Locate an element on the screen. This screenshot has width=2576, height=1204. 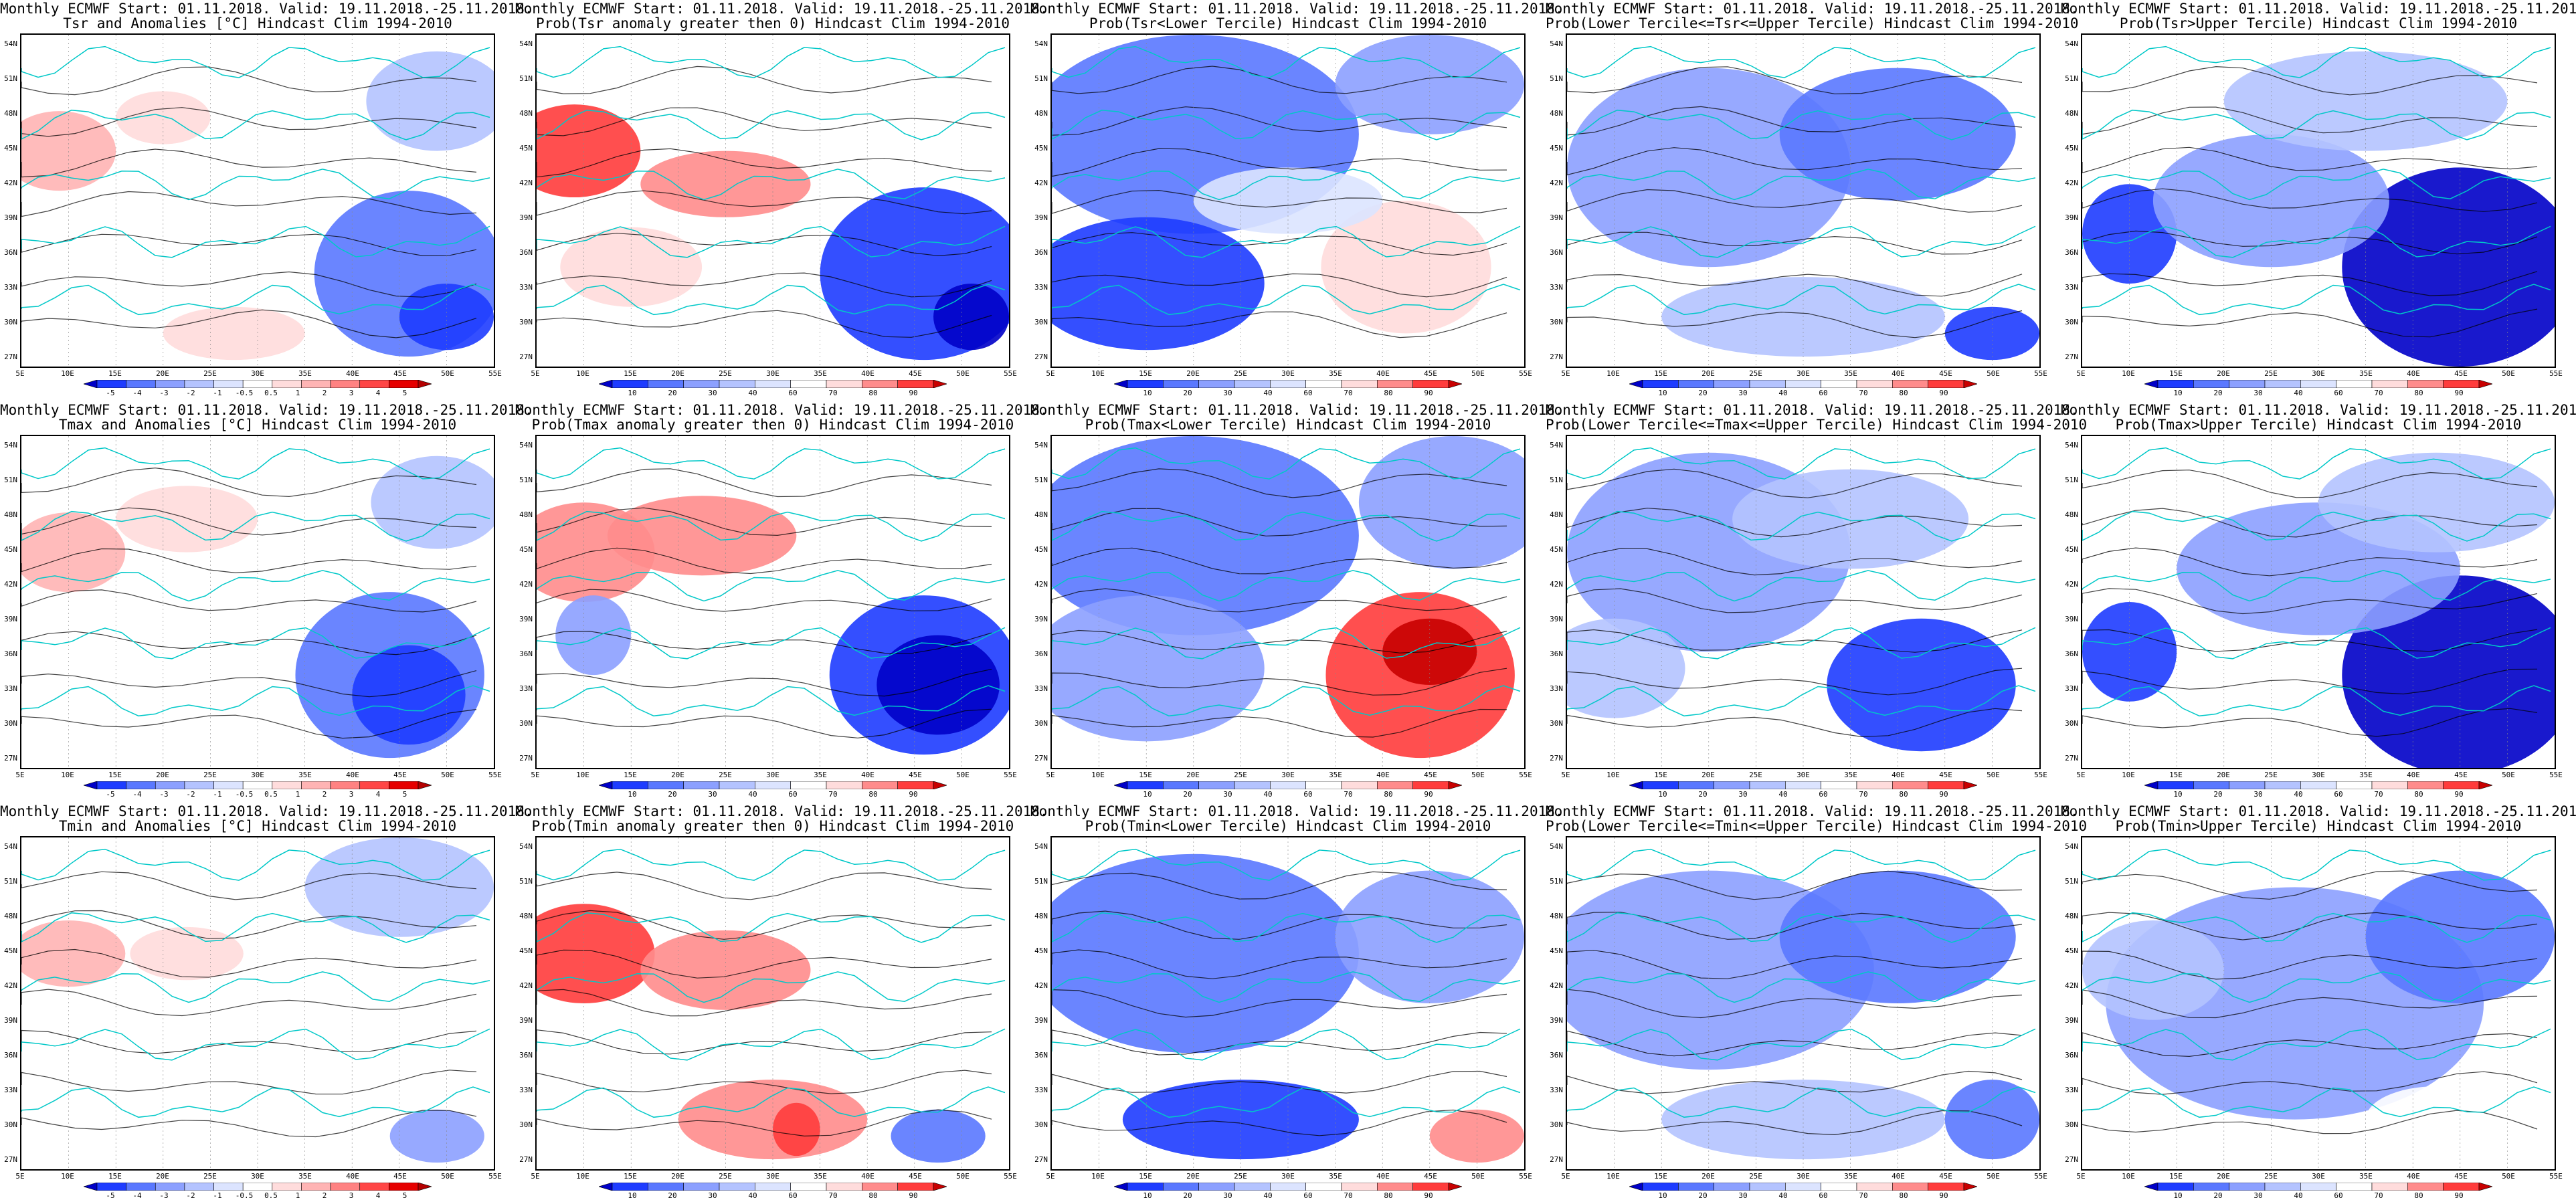
colorbar-tick-label: 70 is located at coordinates (1348, 1195).